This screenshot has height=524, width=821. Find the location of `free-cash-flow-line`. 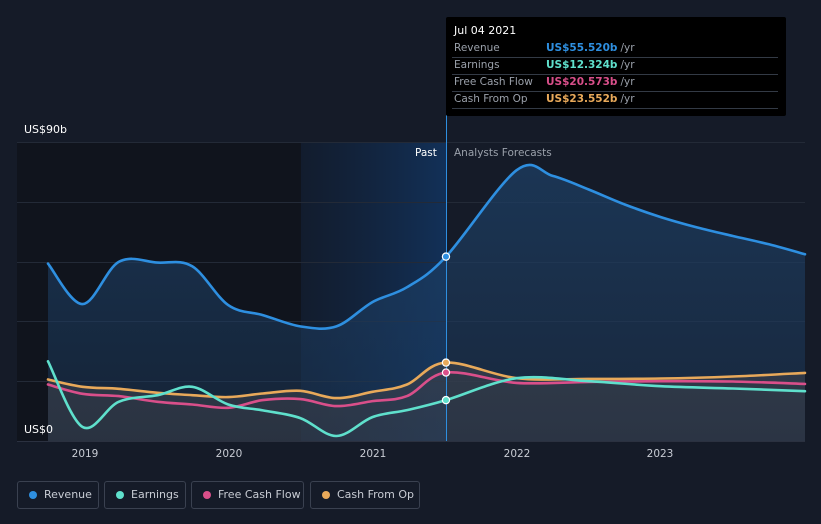

free-cash-flow-line is located at coordinates (426, 390).